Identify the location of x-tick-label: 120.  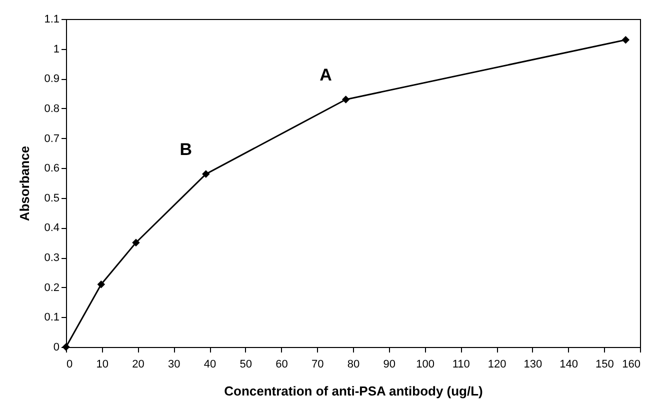
(497, 364).